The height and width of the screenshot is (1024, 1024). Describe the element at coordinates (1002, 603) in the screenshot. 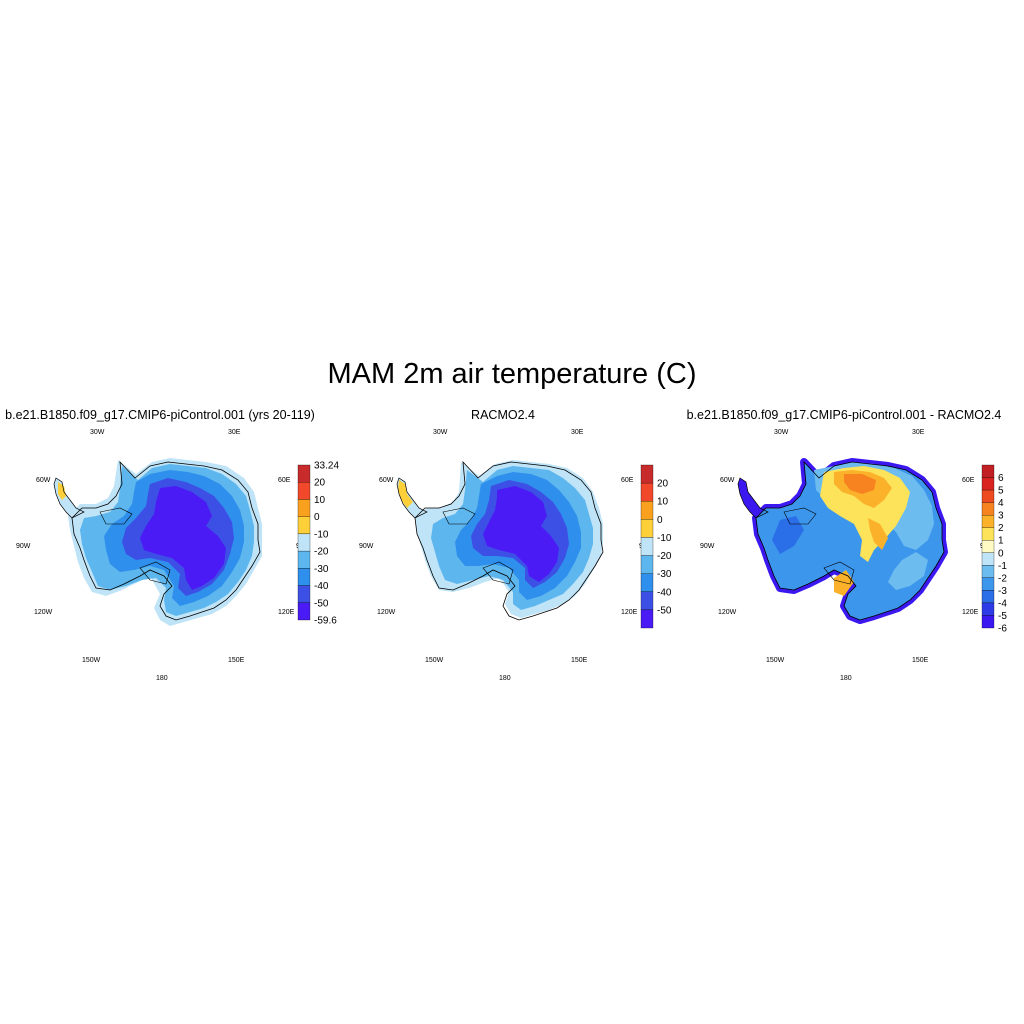

I see `colorbar-tick-label: -4` at that location.